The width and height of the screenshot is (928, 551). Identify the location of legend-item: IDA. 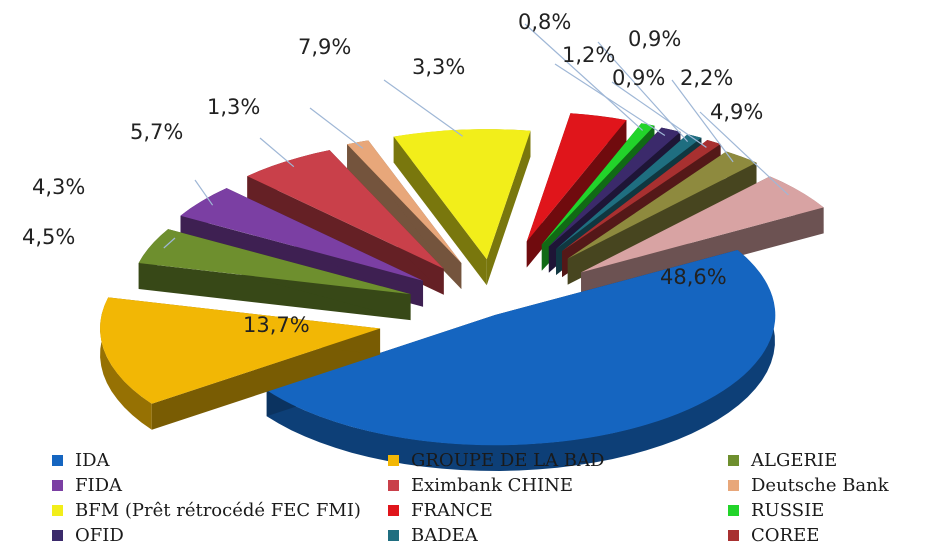
(81, 460).